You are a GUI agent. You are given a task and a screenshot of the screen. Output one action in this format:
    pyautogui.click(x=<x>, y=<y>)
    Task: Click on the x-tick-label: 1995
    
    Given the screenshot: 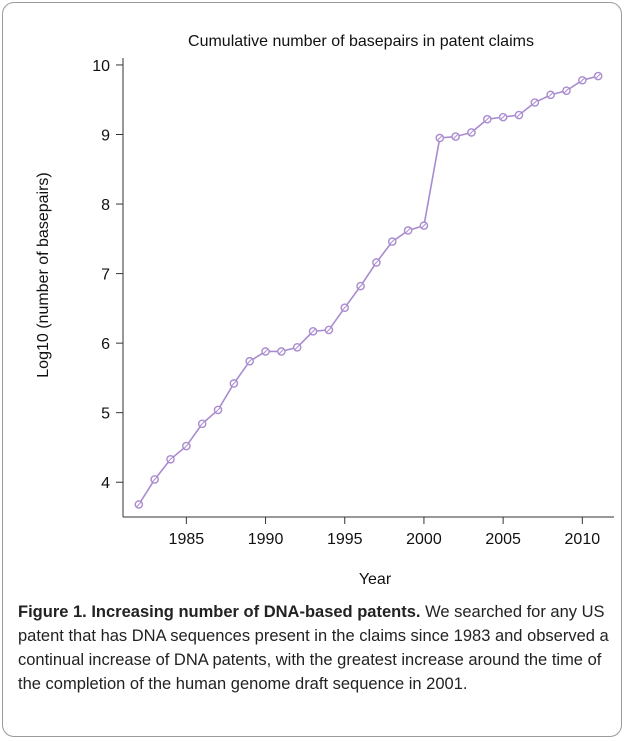 What is the action you would take?
    pyautogui.click(x=345, y=539)
    